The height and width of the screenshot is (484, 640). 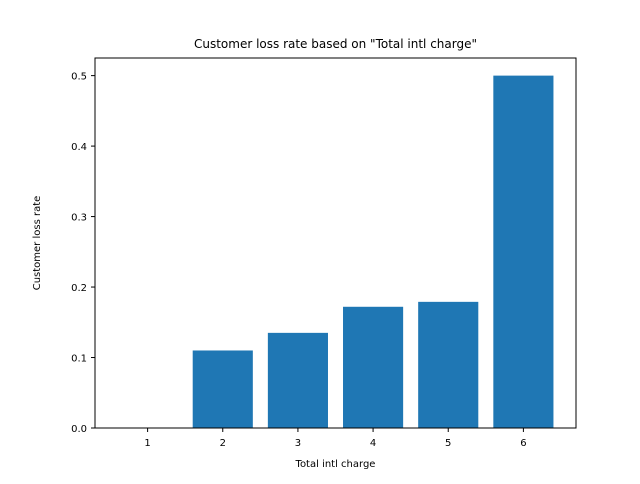 I want to click on y-tick-label: 0.4, so click(x=79, y=147).